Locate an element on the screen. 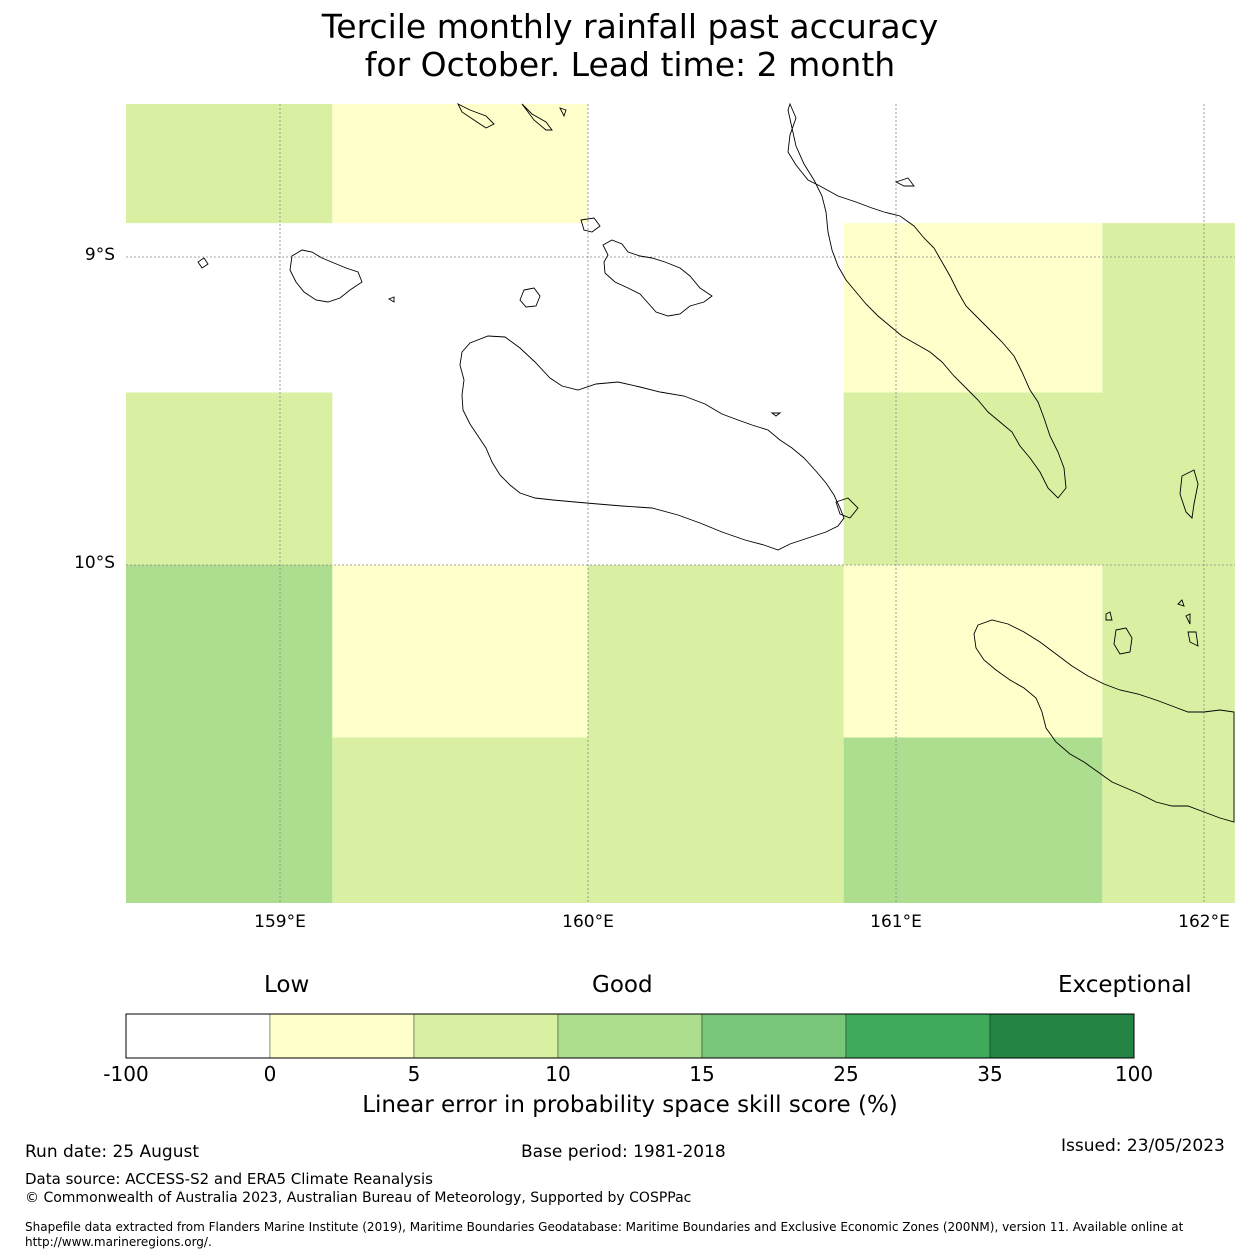  coastline-makira is located at coordinates (1104, 721).